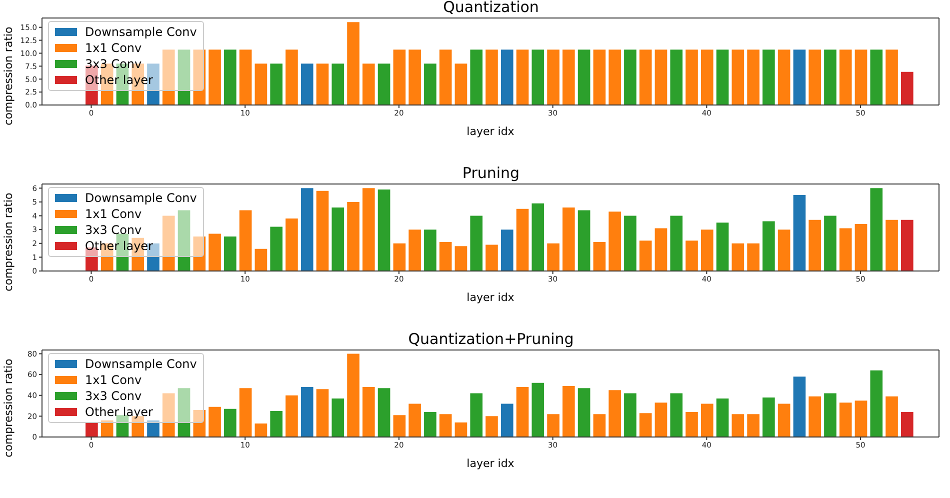 Image resolution: width=950 pixels, height=498 pixels. I want to click on chart-title: Quantization+Pruning, so click(491, 339).